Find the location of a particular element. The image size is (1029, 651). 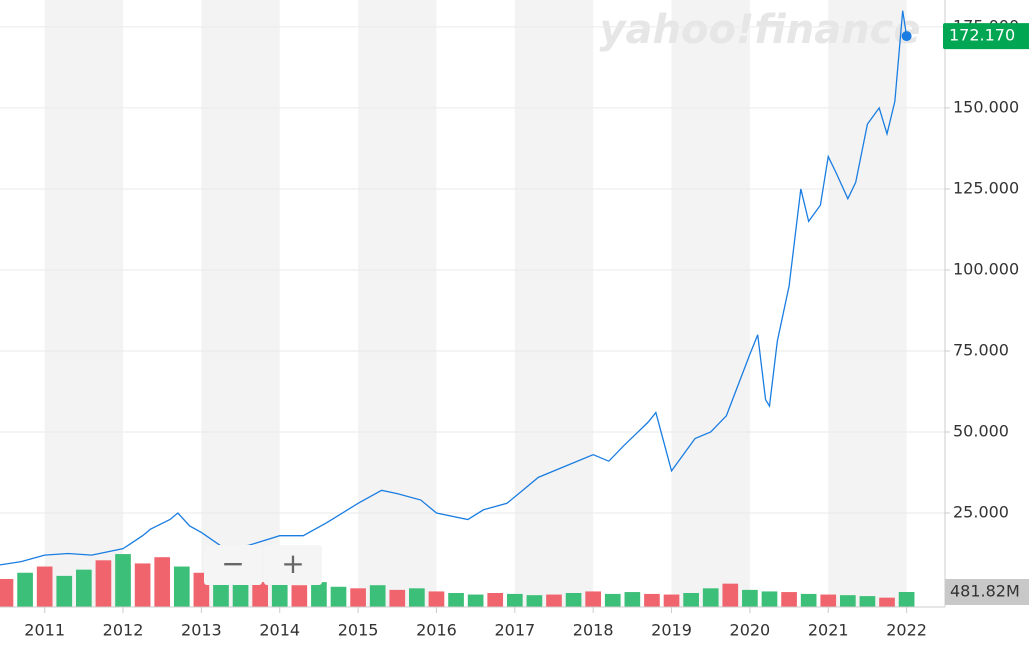

watermark: yahoo!finance is located at coordinates (759, 30).